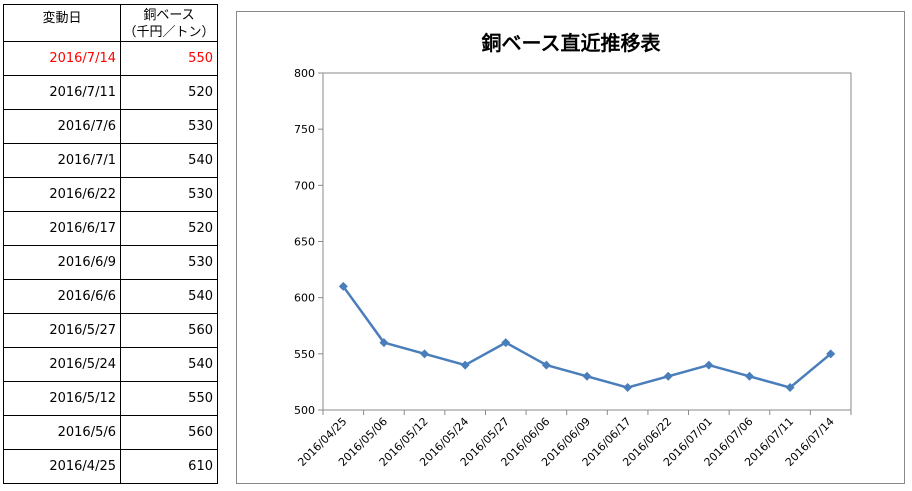 This screenshot has height=491, width=912. Describe the element at coordinates (62, 194) in the screenshot. I see `cell-date: 2016/6/22` at that location.